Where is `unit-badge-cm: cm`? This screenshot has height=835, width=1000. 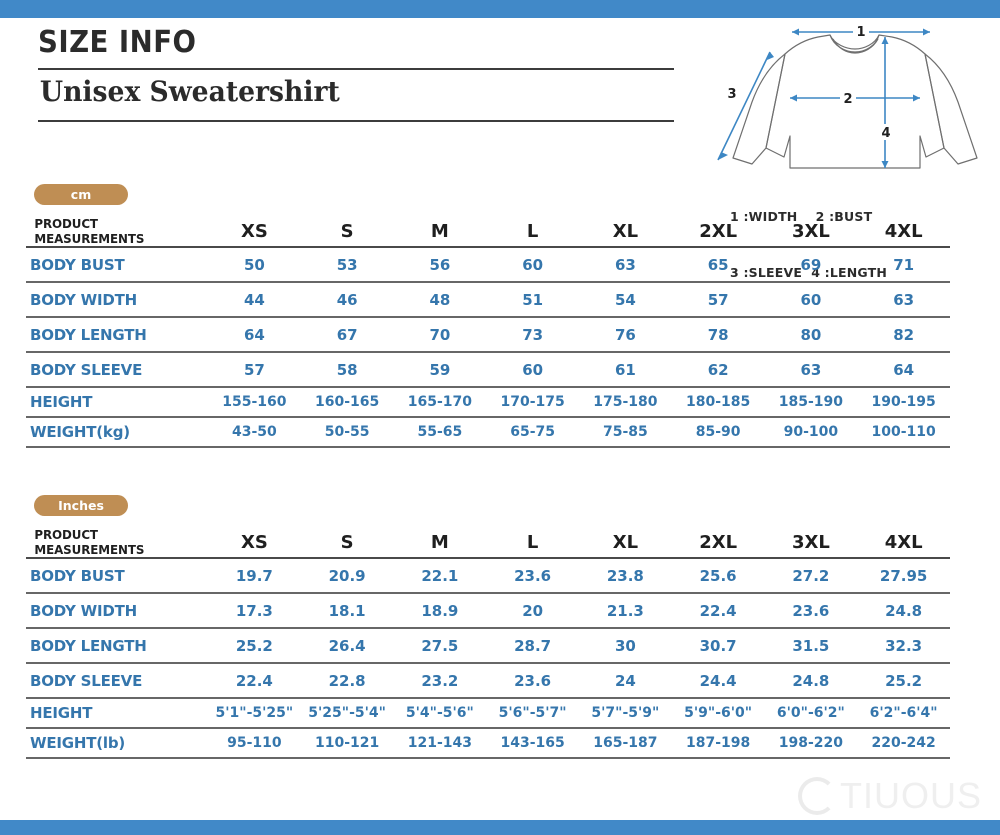
unit-badge-cm: cm is located at coordinates (81, 194).